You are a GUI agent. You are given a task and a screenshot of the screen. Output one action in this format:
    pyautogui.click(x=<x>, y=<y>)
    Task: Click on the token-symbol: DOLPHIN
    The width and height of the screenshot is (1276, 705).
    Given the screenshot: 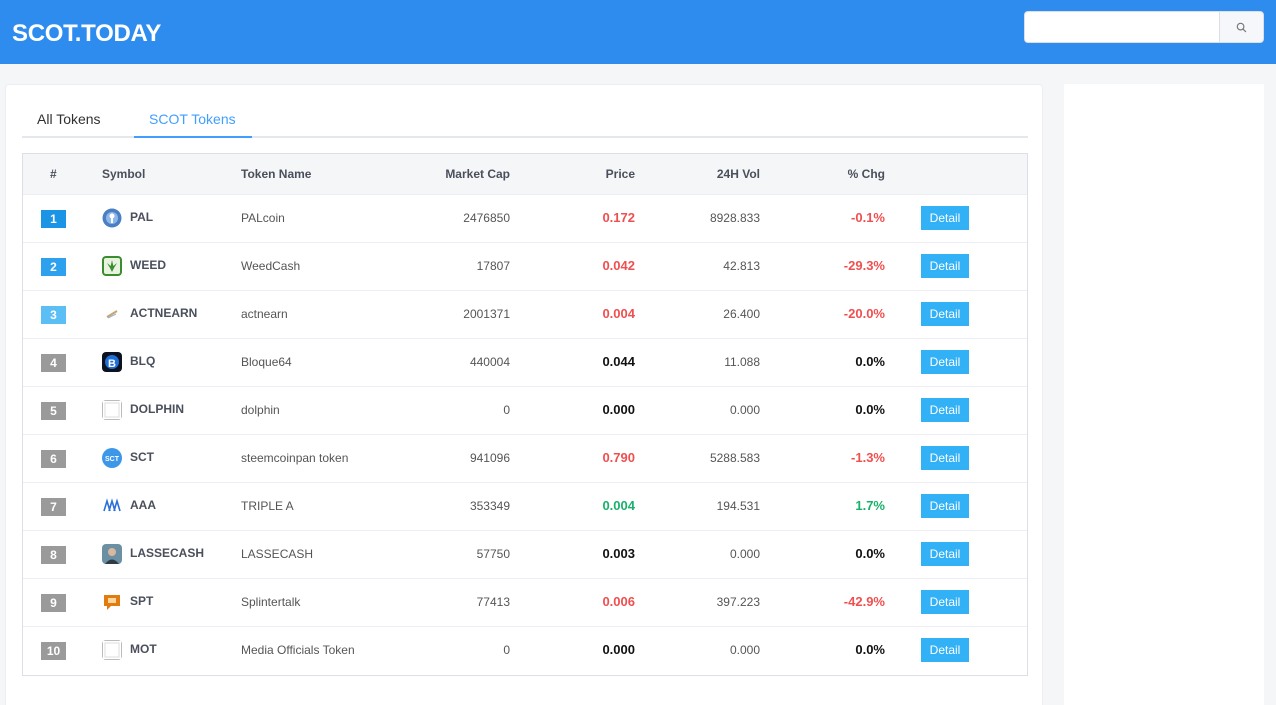 What is the action you would take?
    pyautogui.click(x=157, y=409)
    